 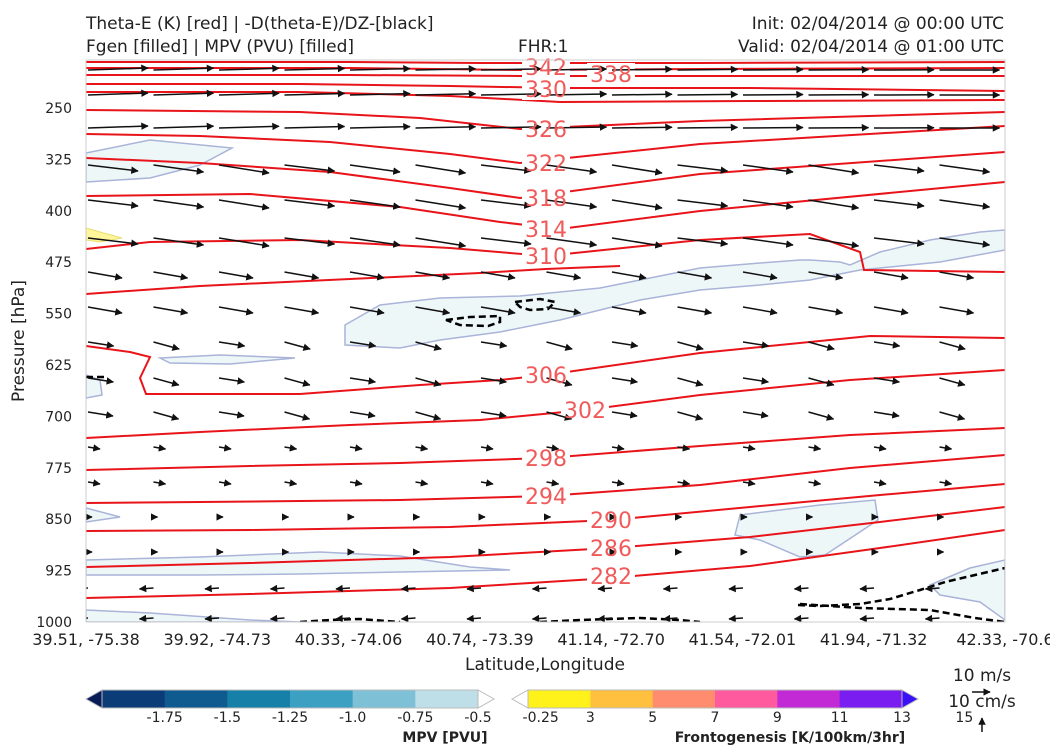 I want to click on theta-e-label: 290, so click(x=611, y=521).